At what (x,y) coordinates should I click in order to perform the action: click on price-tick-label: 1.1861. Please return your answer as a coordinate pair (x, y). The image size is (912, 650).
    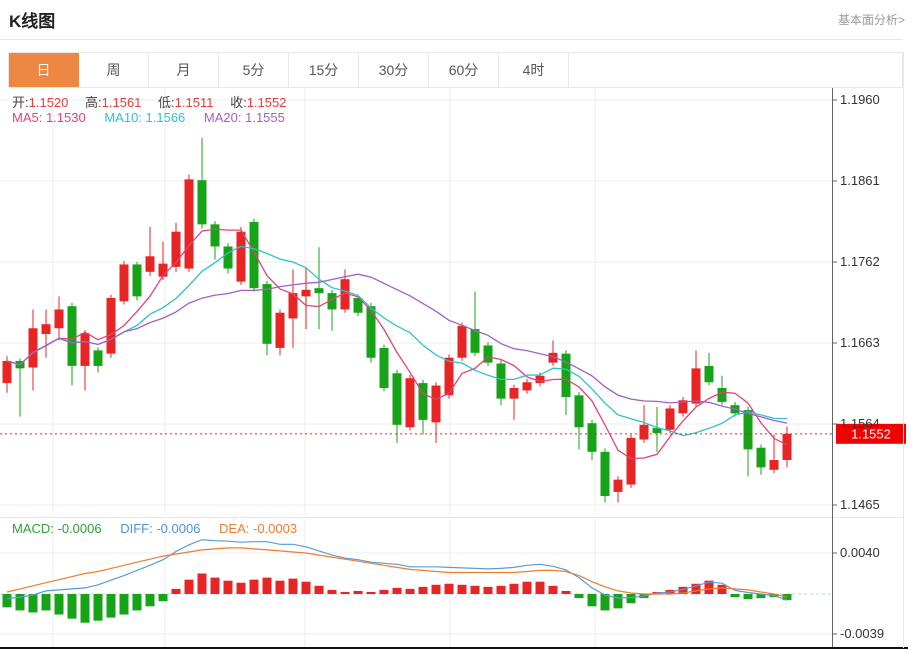
    Looking at the image, I should click on (860, 180).